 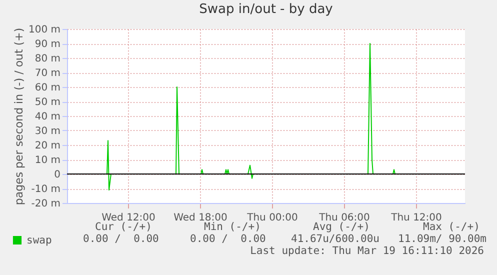 I want to click on text: Min (-/+), so click(x=232, y=227).